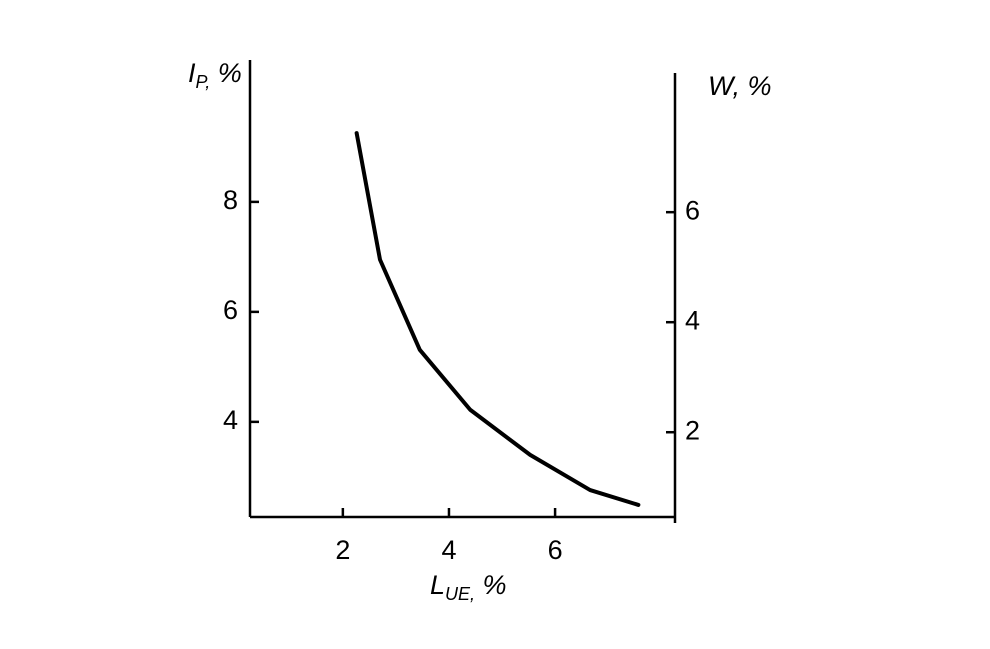  I want to click on y-tick-label: 4, so click(230, 420).